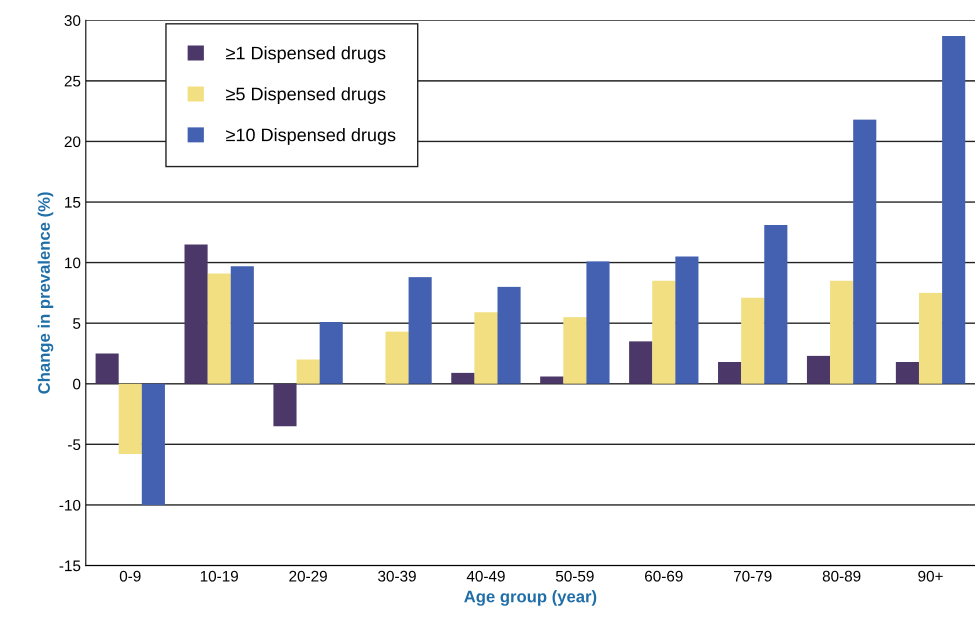  Describe the element at coordinates (72, 142) in the screenshot. I see `y-tick-label: 20` at that location.